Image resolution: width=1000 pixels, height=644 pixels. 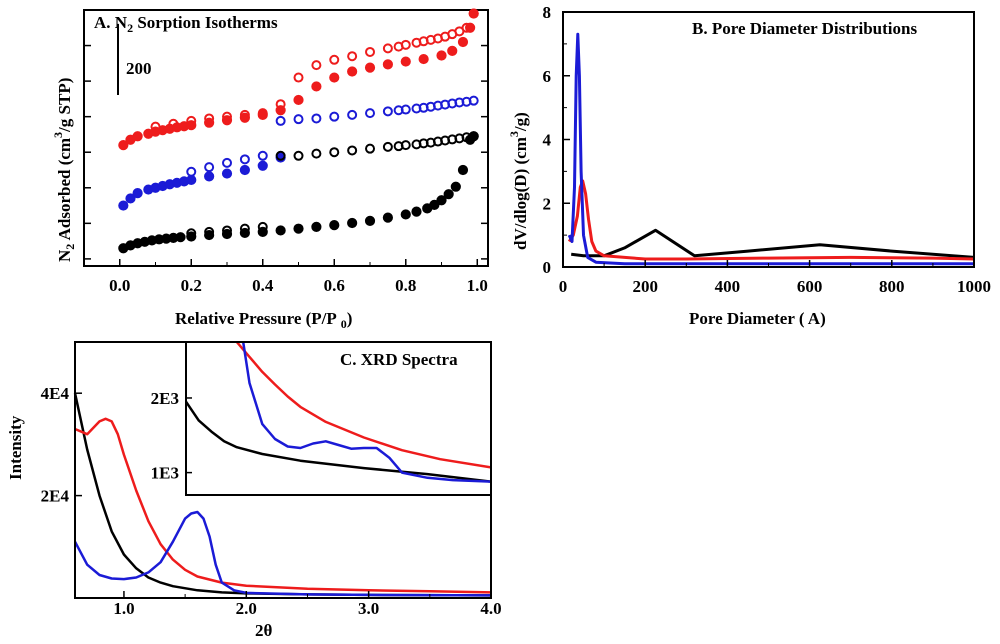 What do you see at coordinates (363, 405) in the screenshot?
I see `inset-line-red` at bounding box center [363, 405].